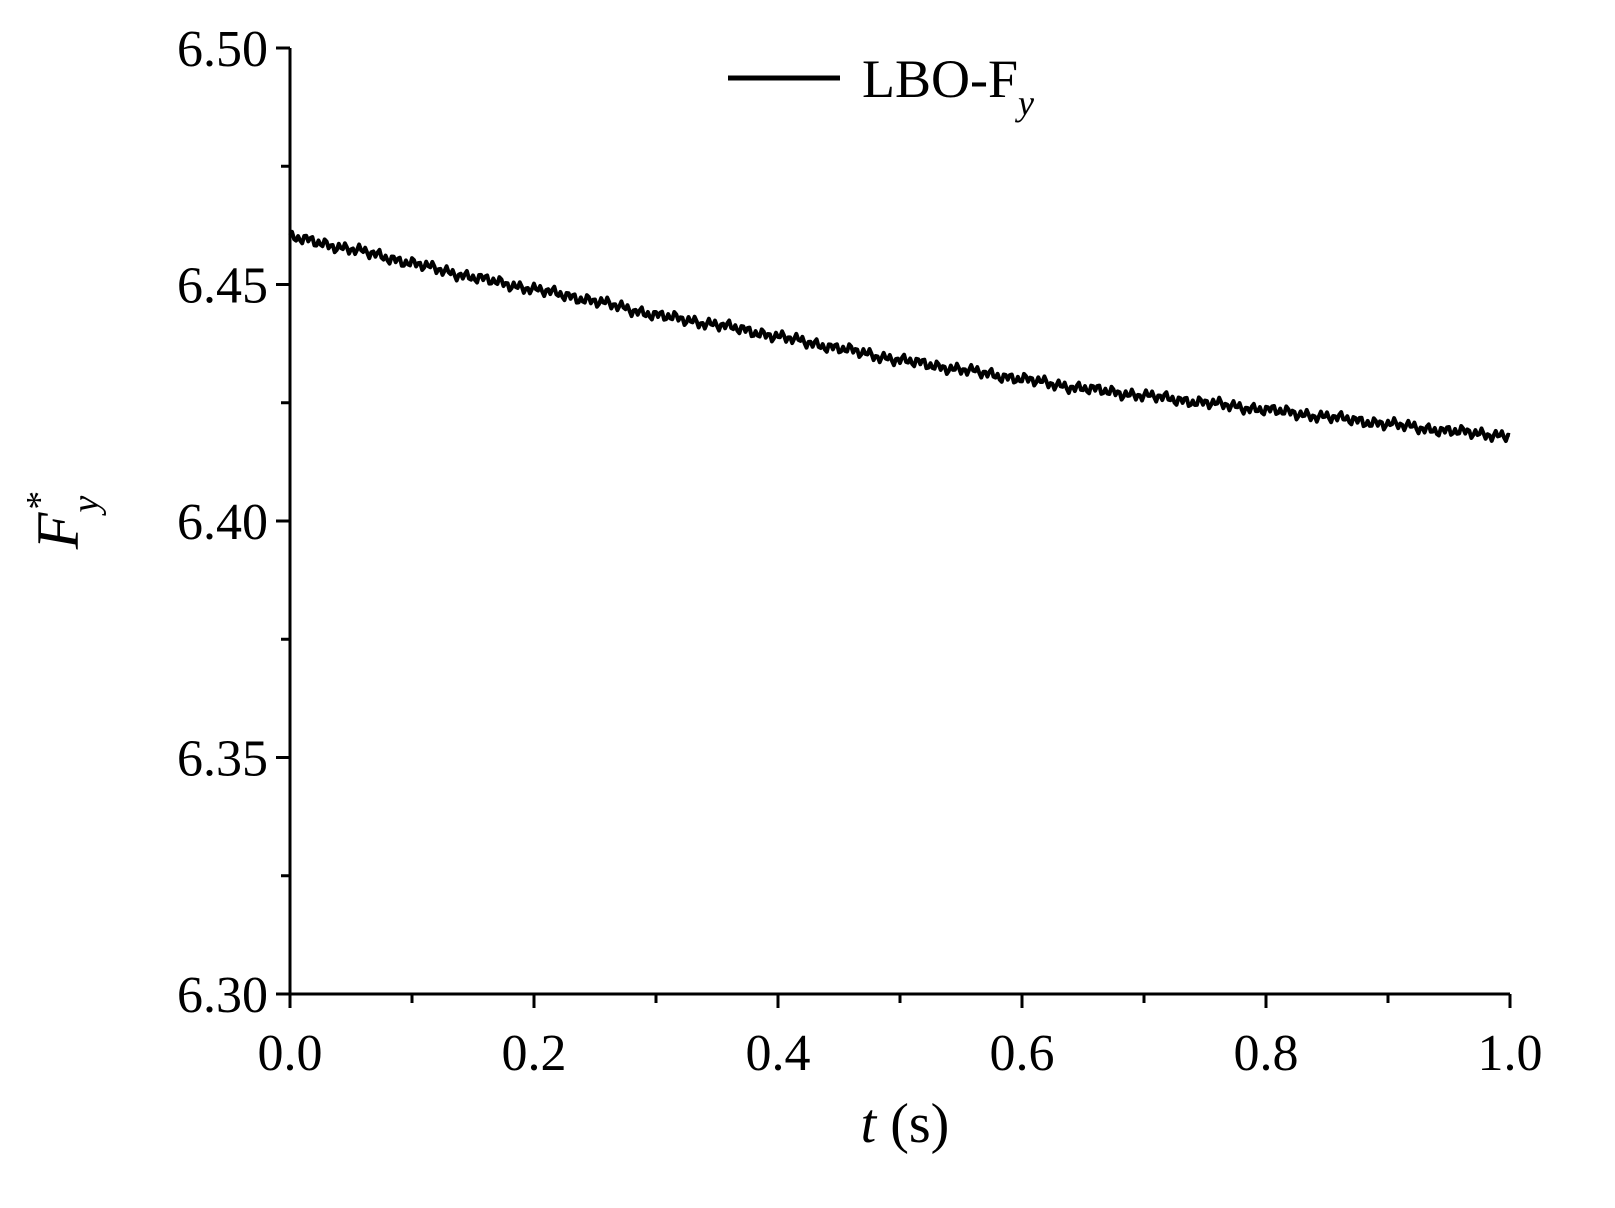 The height and width of the screenshot is (1208, 1615). What do you see at coordinates (869, 1124) in the screenshot?
I see `x-axis-title-italic: t` at bounding box center [869, 1124].